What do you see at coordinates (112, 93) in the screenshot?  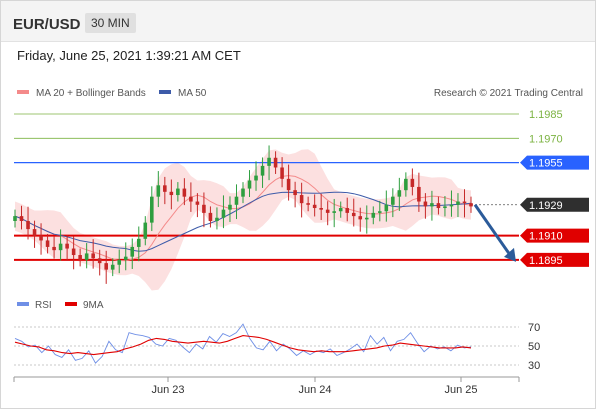 I see `price-legend: MA 20 + Bollinger Bands MA 50` at bounding box center [112, 93].